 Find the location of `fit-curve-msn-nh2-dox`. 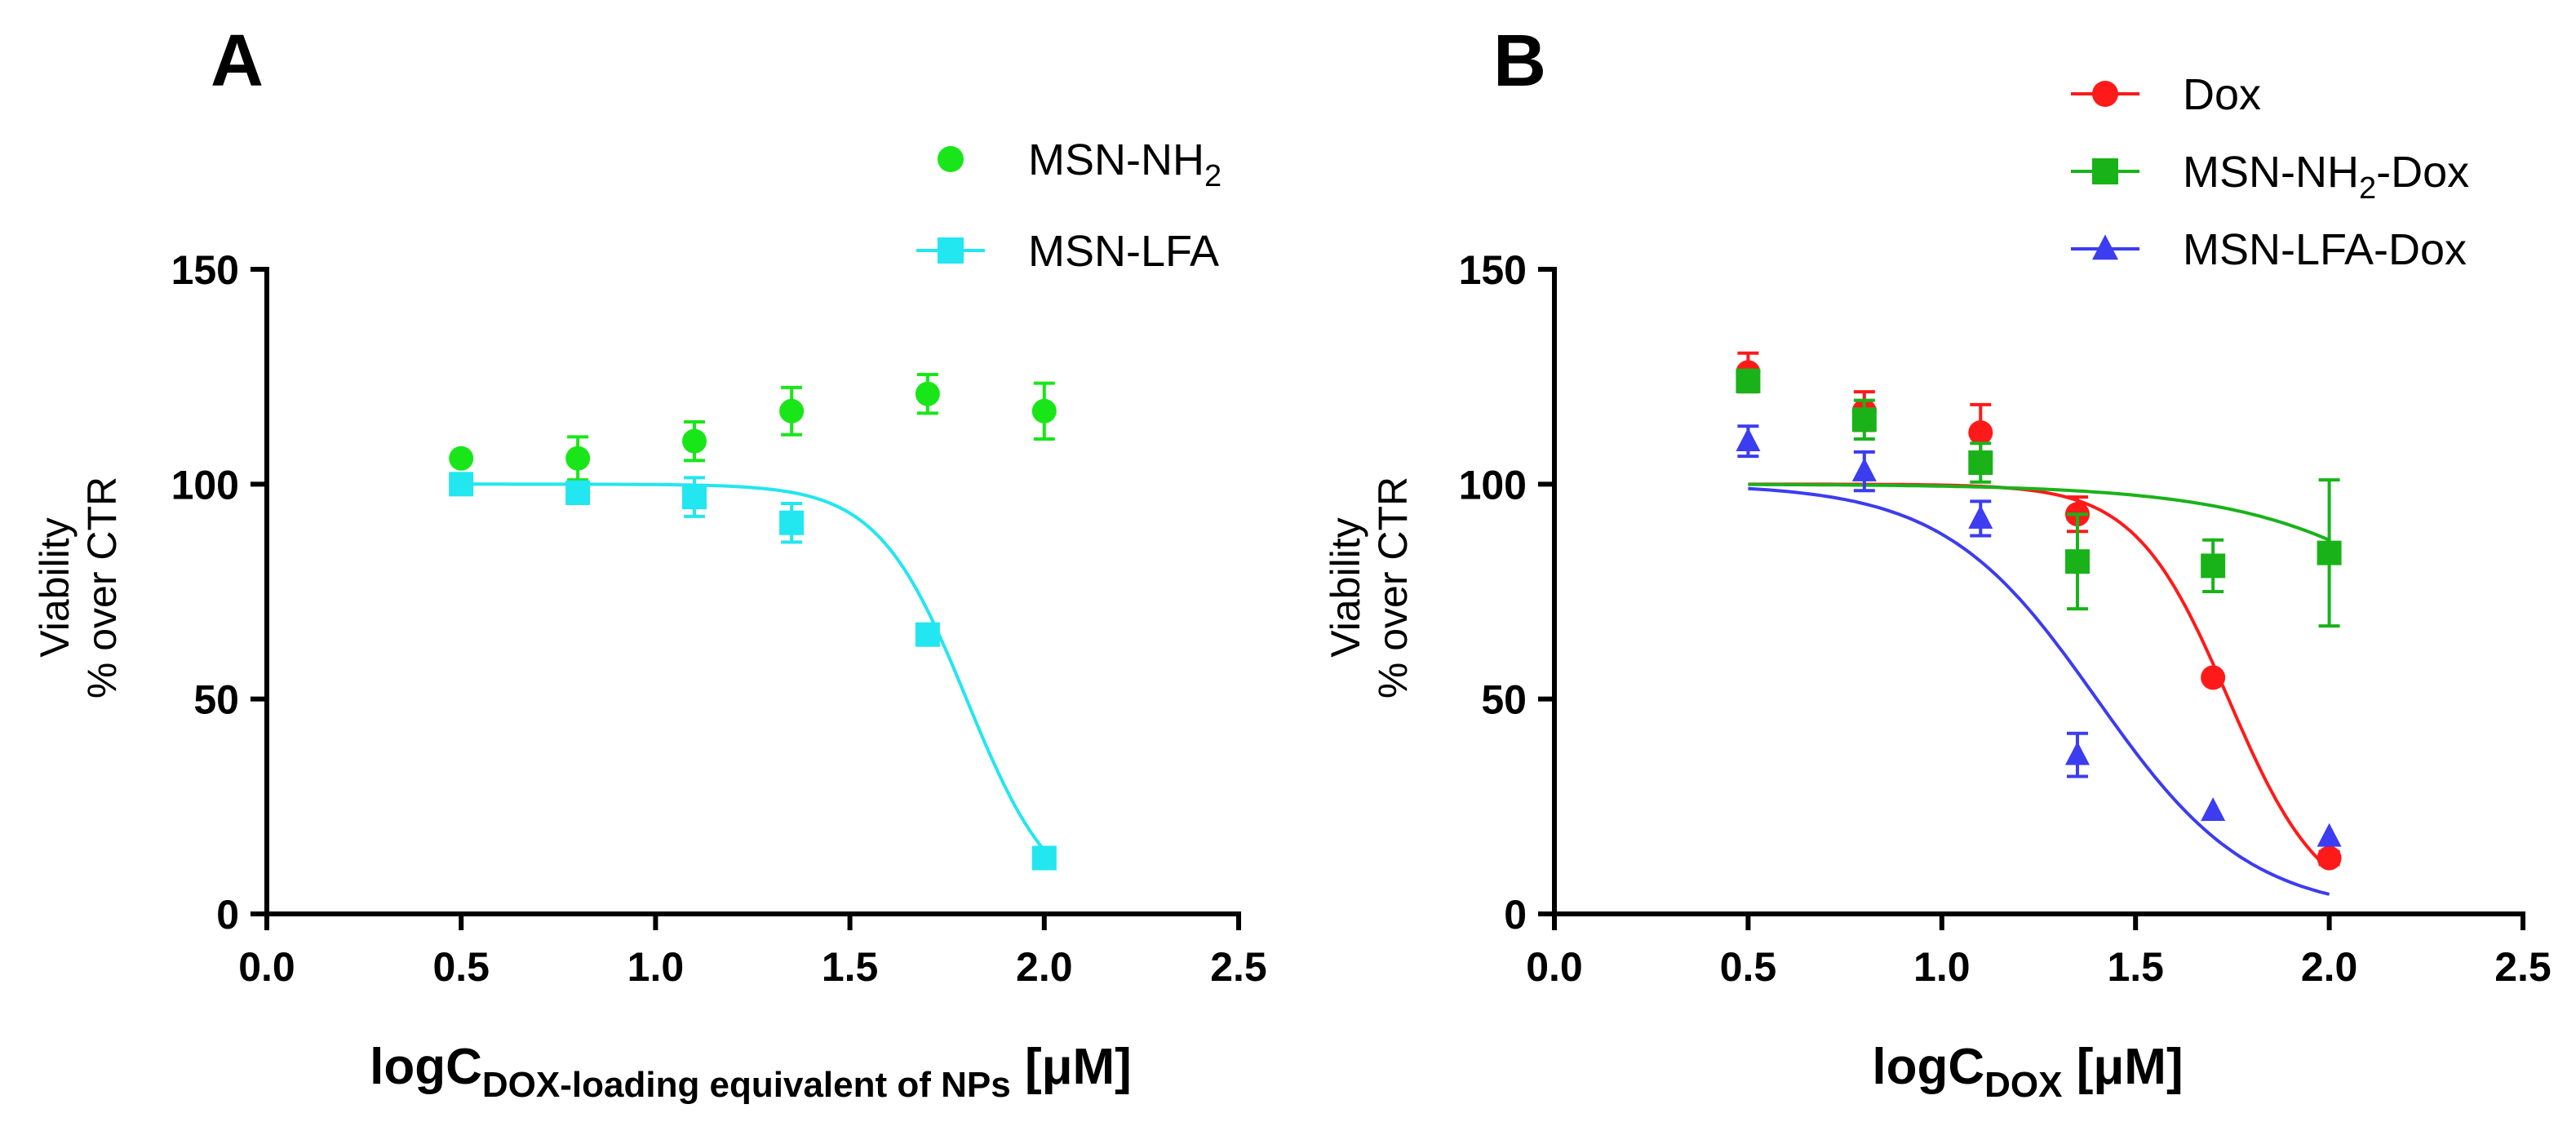

fit-curve-msn-nh2-dox is located at coordinates (2039, 512).